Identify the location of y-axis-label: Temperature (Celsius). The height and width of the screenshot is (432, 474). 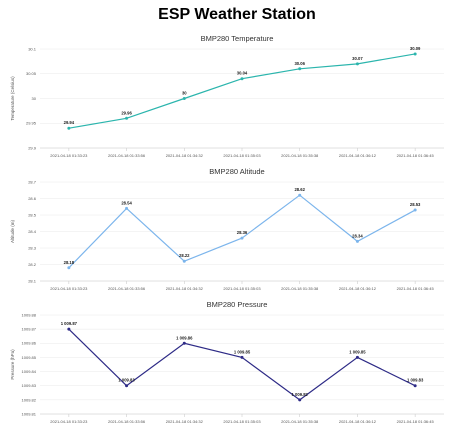
(12, 98).